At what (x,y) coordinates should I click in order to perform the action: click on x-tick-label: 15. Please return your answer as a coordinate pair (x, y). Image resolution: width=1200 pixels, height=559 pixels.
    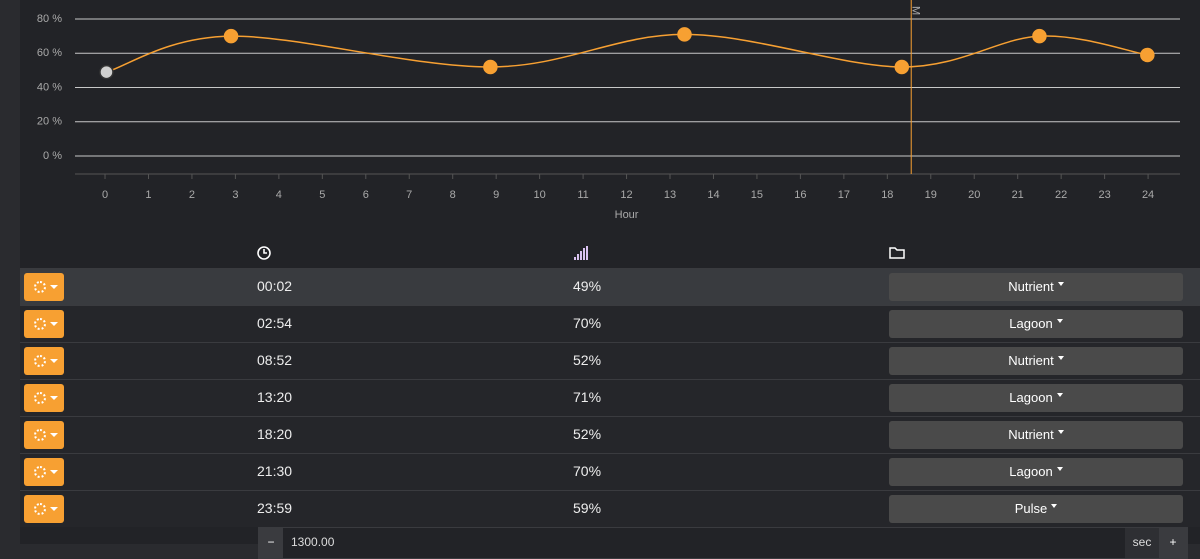
    Looking at the image, I should click on (757, 195).